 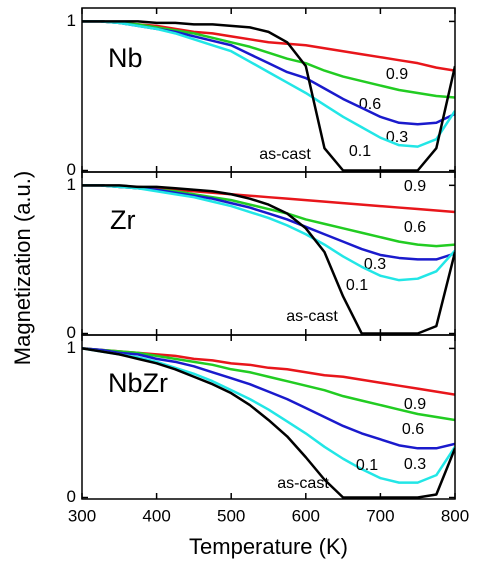 What do you see at coordinates (156, 515) in the screenshot?
I see `x-tick-label: 400` at bounding box center [156, 515].